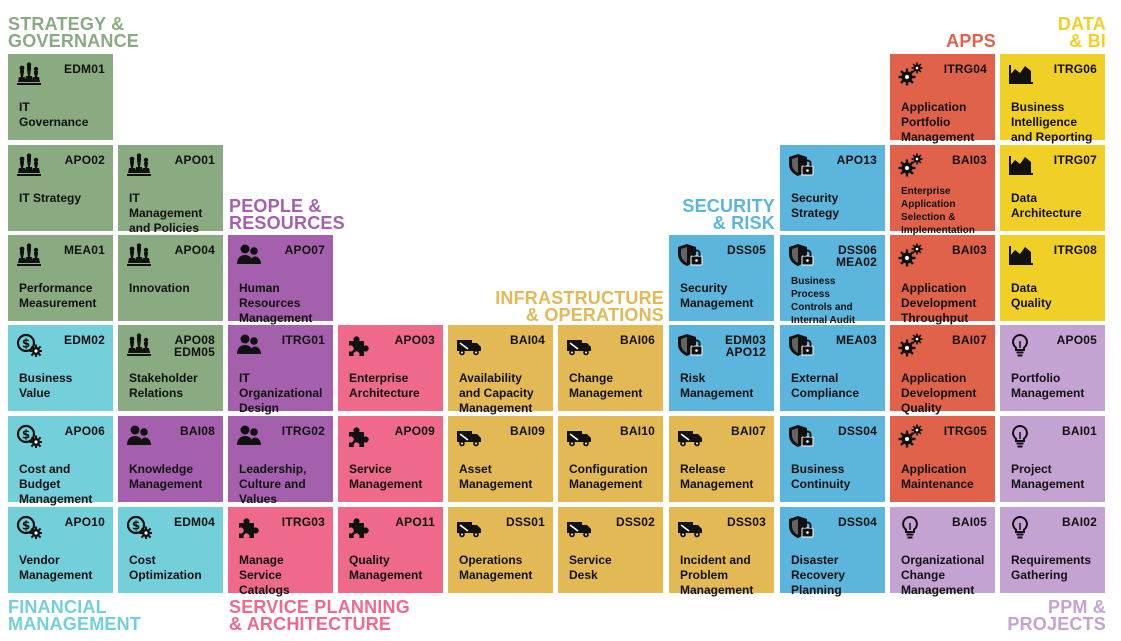 This screenshot has width=1121, height=641. What do you see at coordinates (84, 69) in the screenshot?
I see `tile-code-line: EDM01` at bounding box center [84, 69].